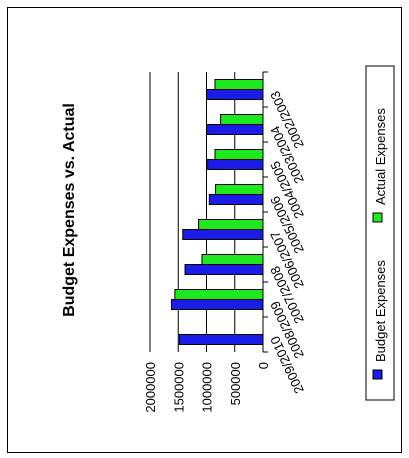  Describe the element at coordinates (263, 365) in the screenshot. I see `value-tick-label: 0` at that location.